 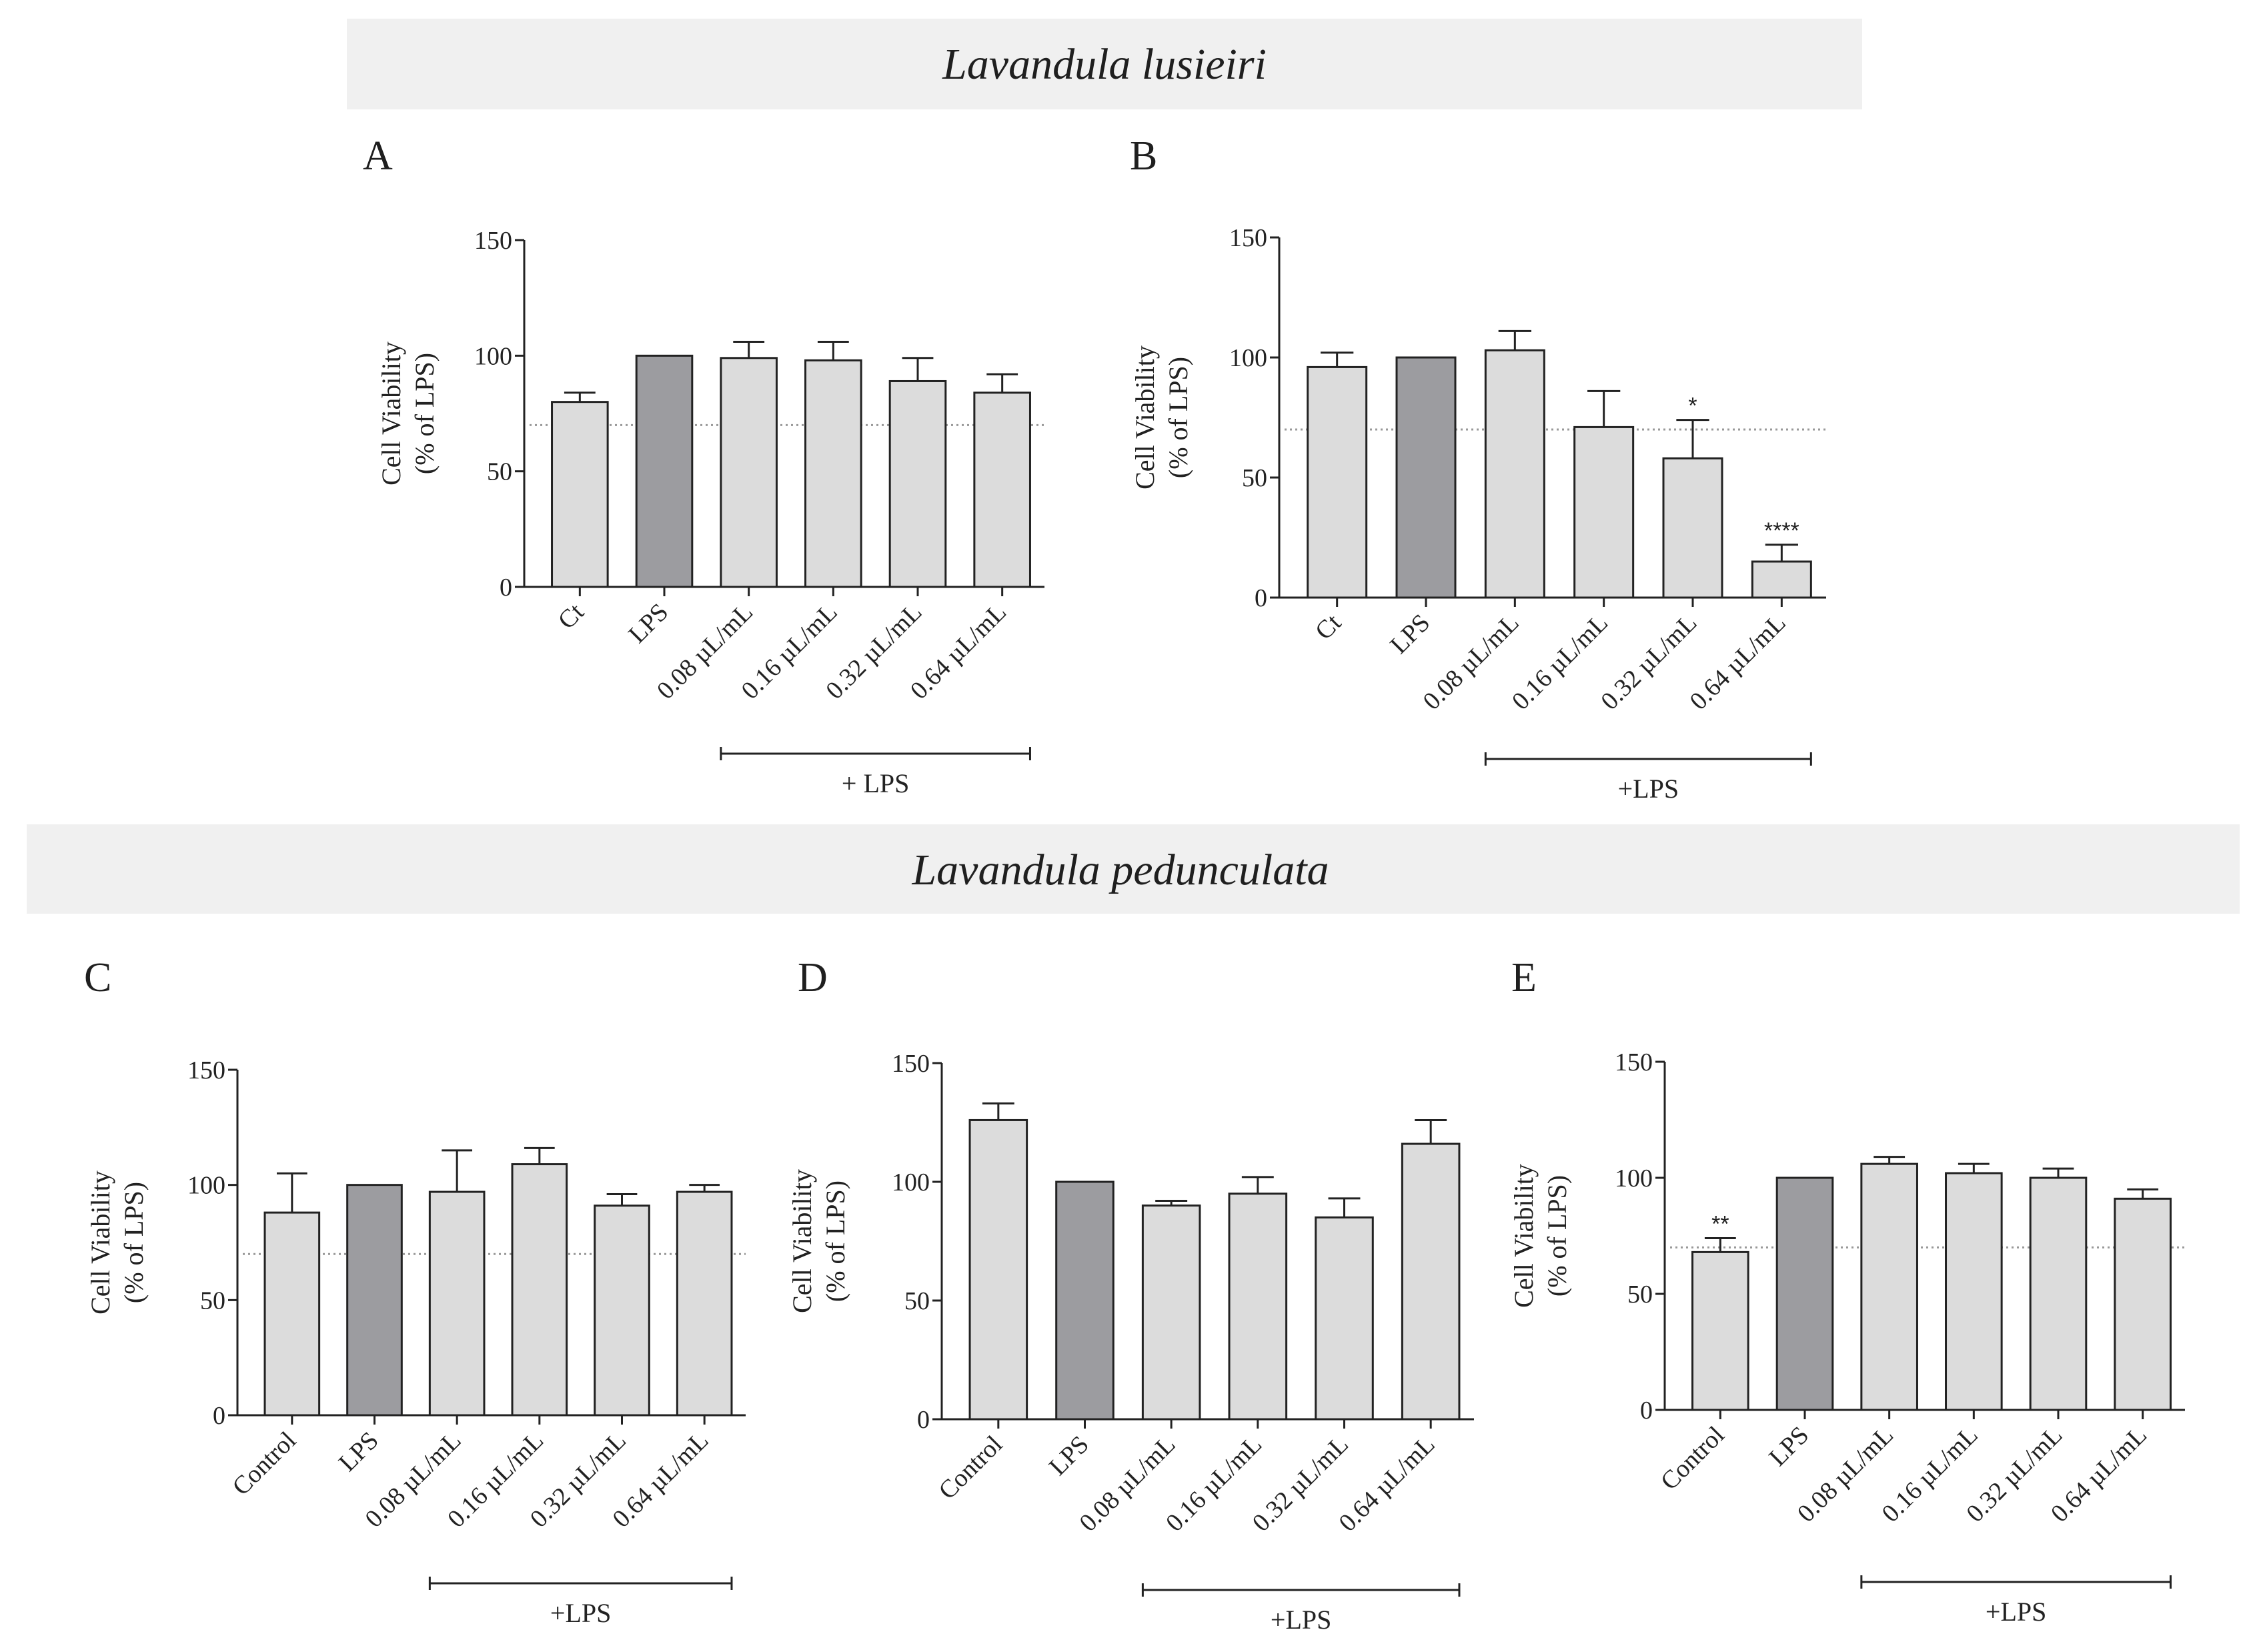 What do you see at coordinates (1328, 626) in the screenshot?
I see `x-tick-label-b-0: Ct` at bounding box center [1328, 626].